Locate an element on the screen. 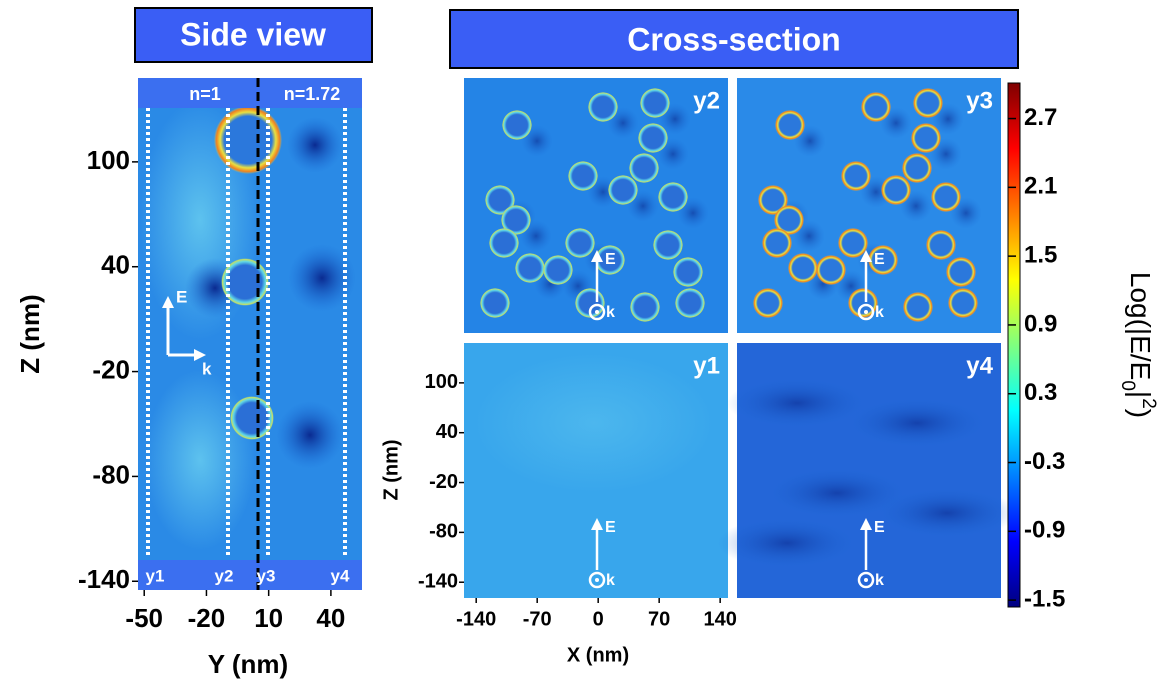  x-tick-label: -20 is located at coordinates (207, 618).